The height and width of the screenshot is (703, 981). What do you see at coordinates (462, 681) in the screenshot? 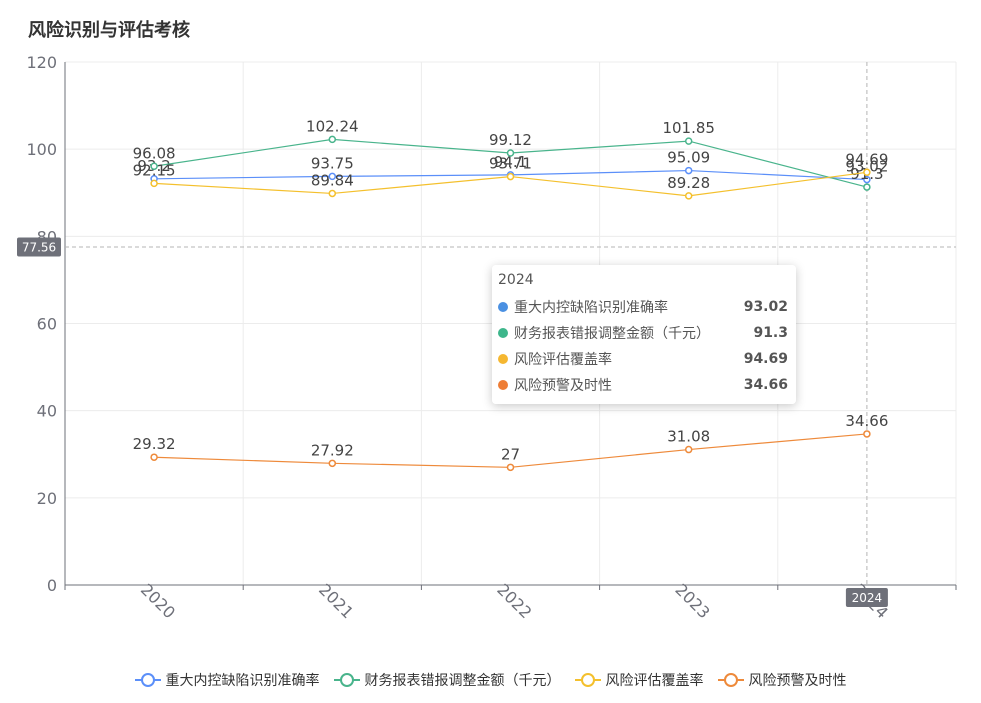
I see `legend-label: 财务报表错报调整金额（千元）` at bounding box center [462, 681].